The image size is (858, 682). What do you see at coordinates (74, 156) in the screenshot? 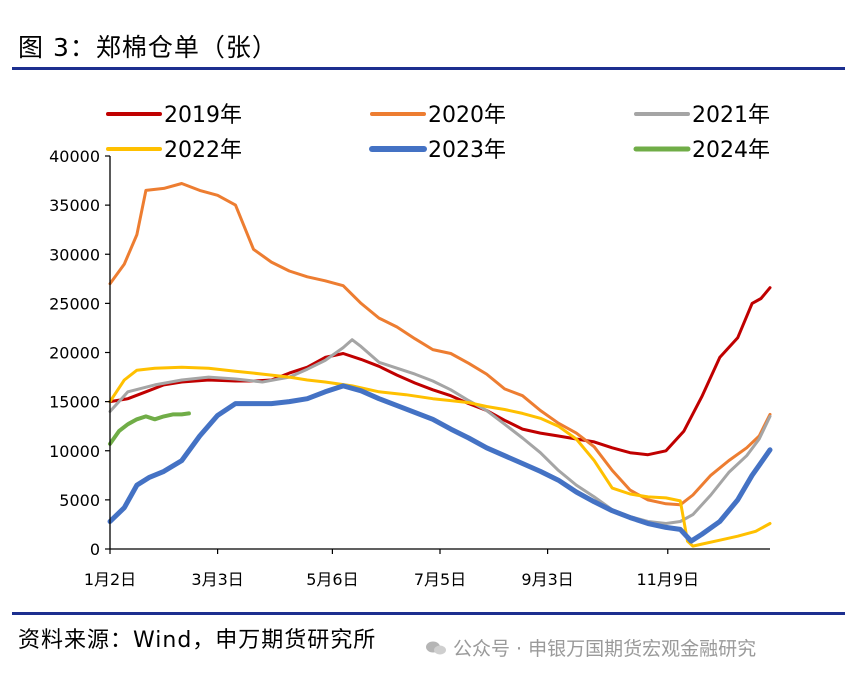
I see `y-tick-label: 40000` at bounding box center [74, 156].